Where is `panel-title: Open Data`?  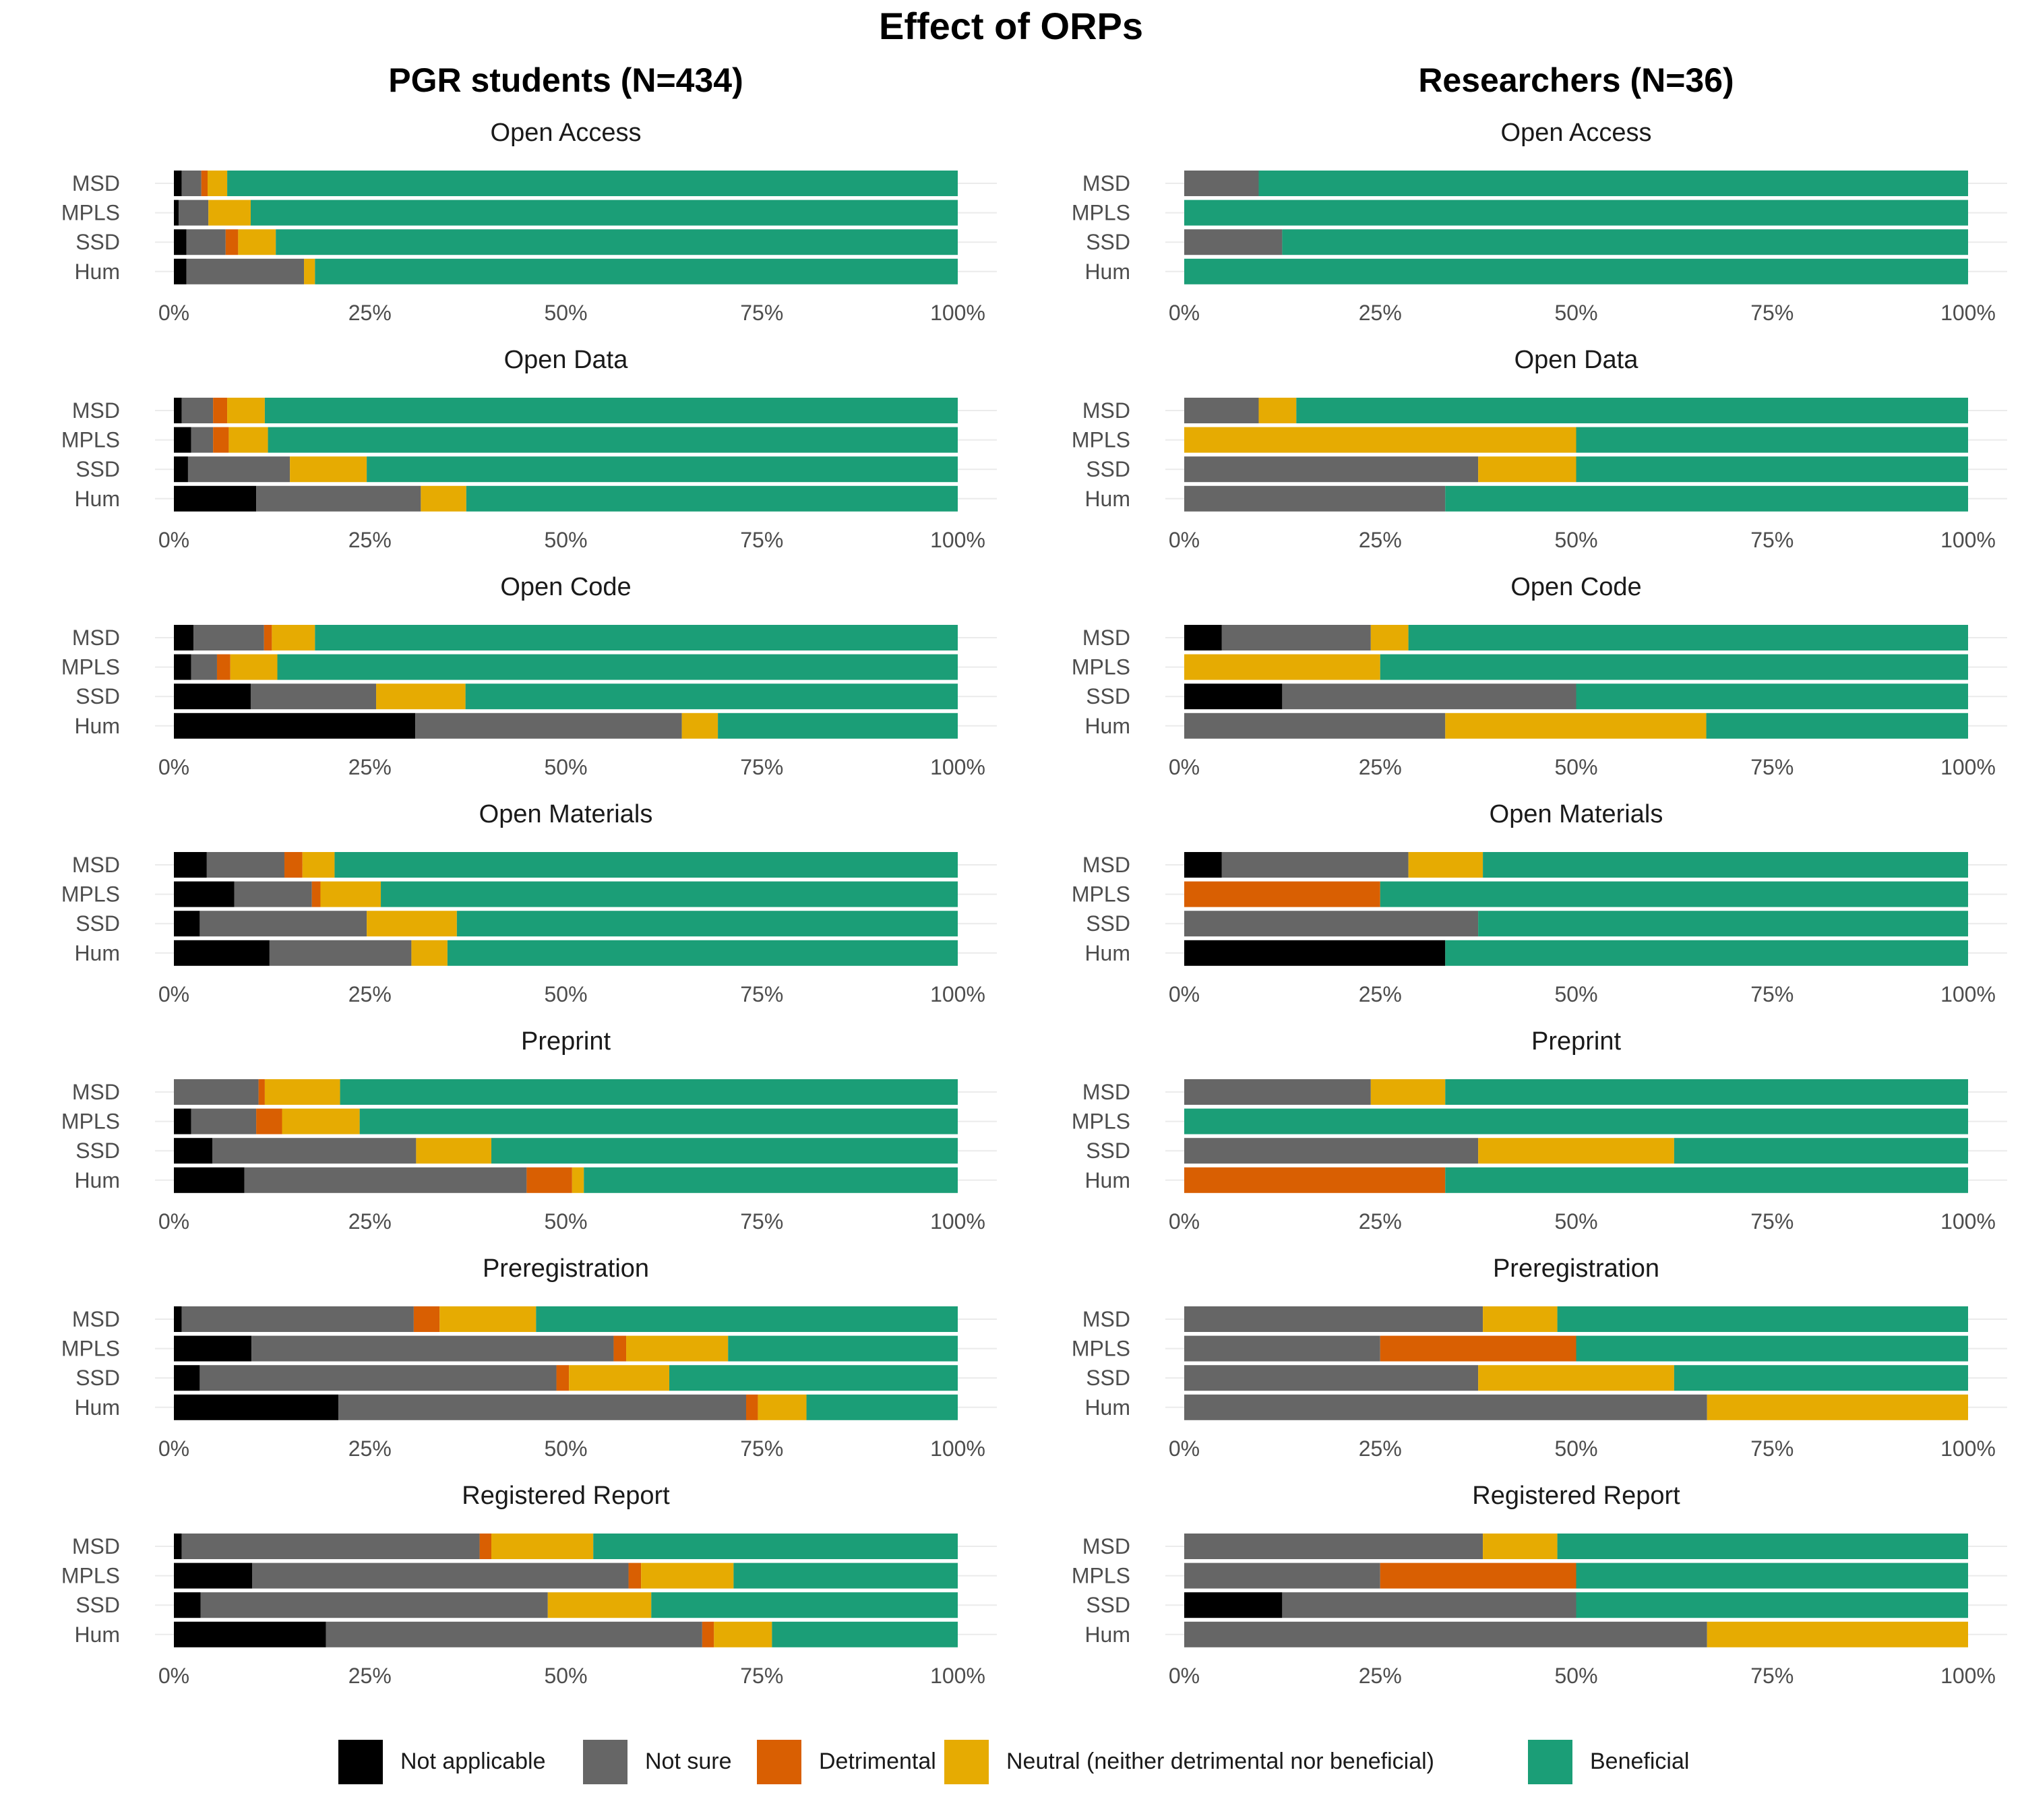
panel-title: Open Data is located at coordinates (566, 360).